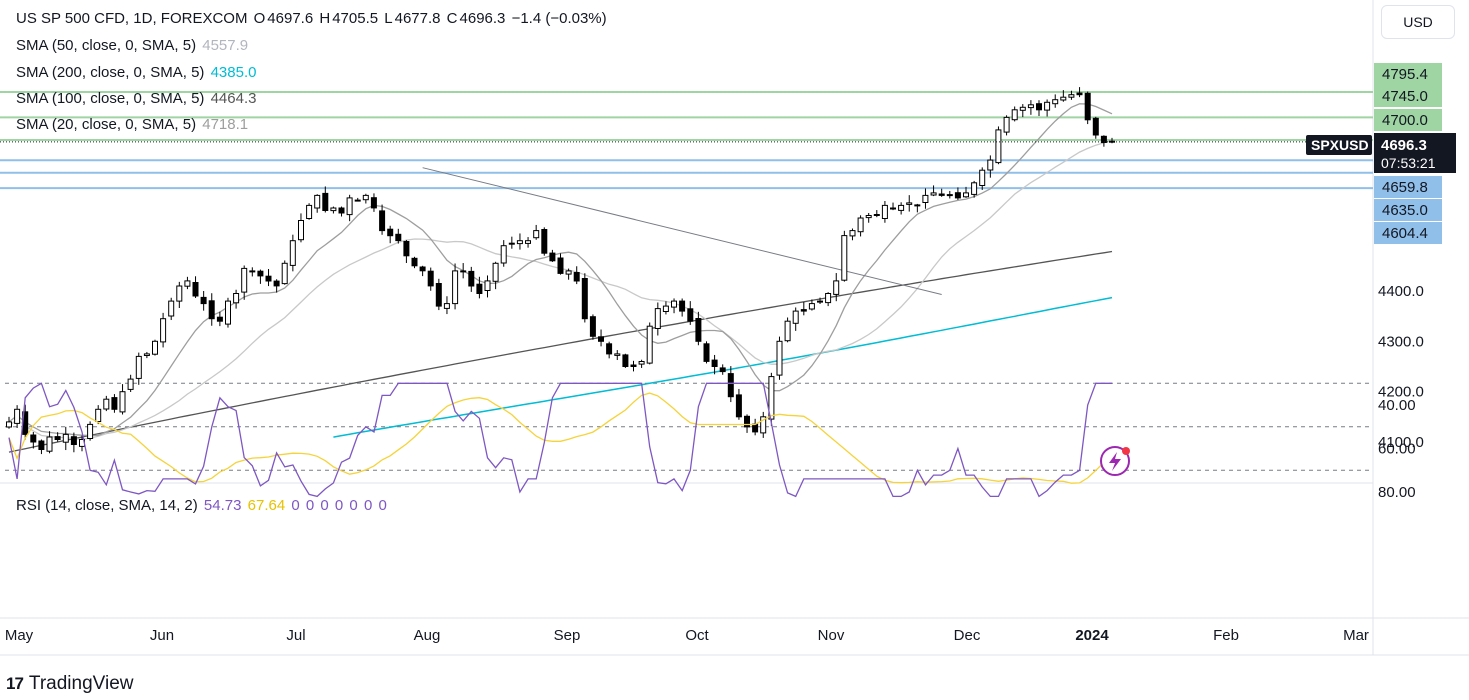  Describe the element at coordinates (831, 635) in the screenshot. I see `time-axis-label: Nov` at that location.